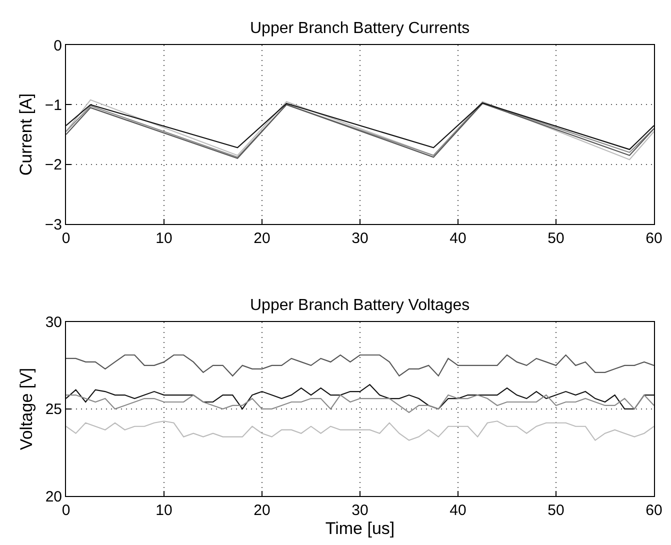 The image size is (671, 545). Describe the element at coordinates (360, 28) in the screenshot. I see `chart-title: Upper Branch Battery Currents` at that location.